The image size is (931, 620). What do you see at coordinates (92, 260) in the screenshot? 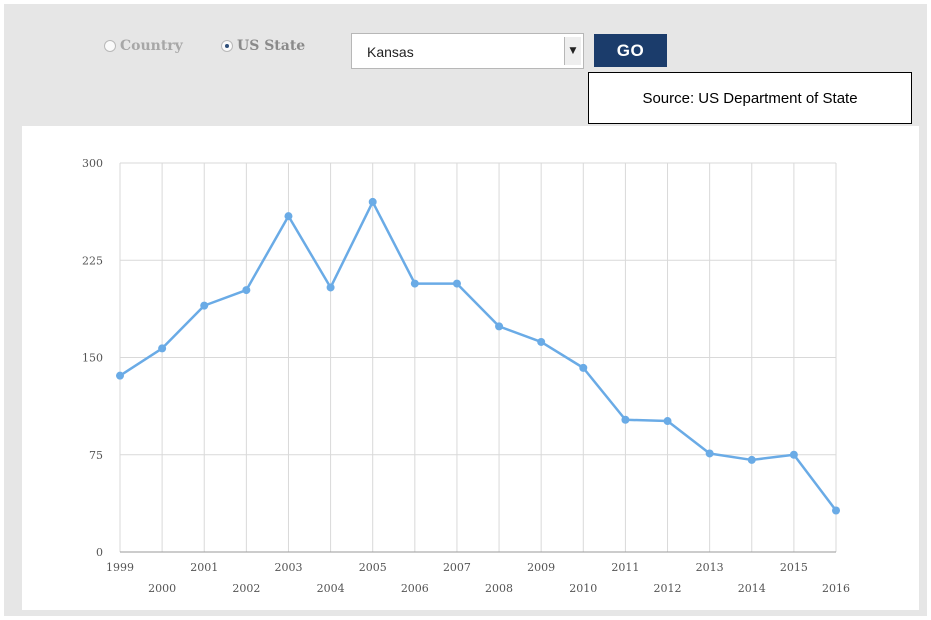
I see `y-tick-label: 225` at bounding box center [92, 260].